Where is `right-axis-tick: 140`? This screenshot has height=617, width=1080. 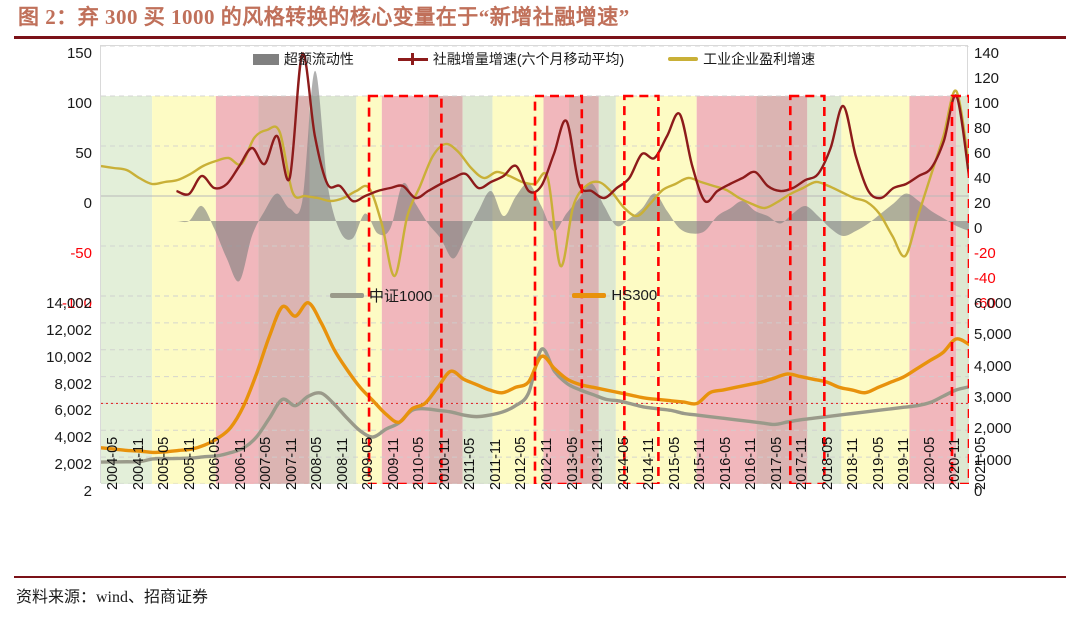 right-axis-tick: 140 is located at coordinates (987, 53).